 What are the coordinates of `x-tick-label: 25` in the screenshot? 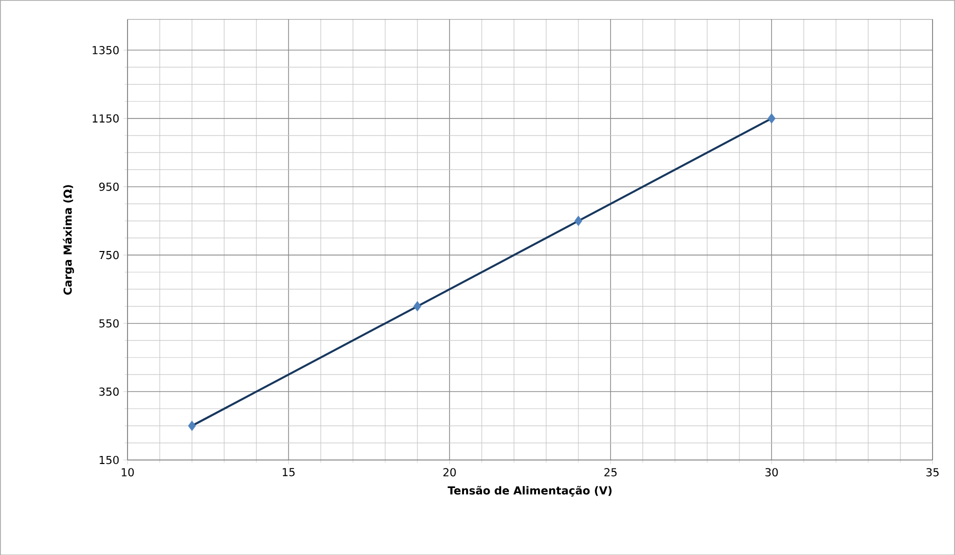 It's located at (610, 472).